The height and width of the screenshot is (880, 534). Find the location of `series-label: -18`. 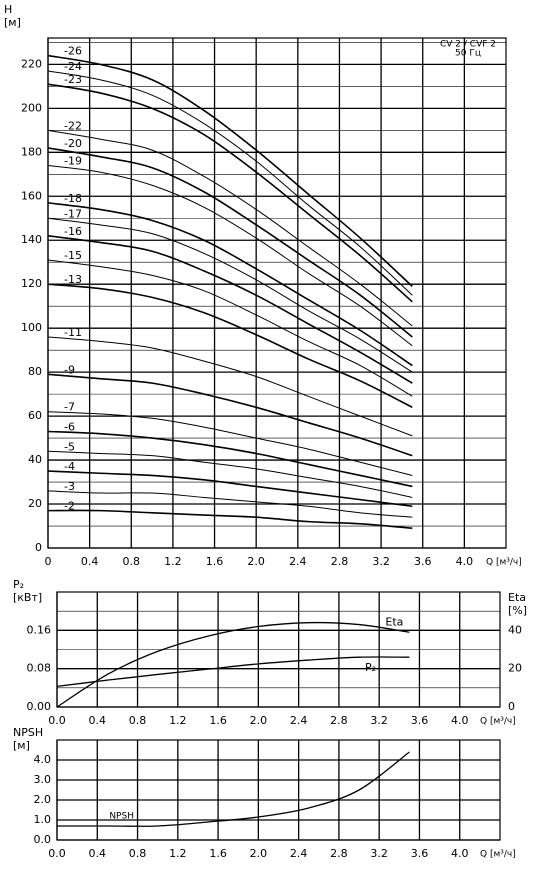

series-label: -18 is located at coordinates (73, 198).